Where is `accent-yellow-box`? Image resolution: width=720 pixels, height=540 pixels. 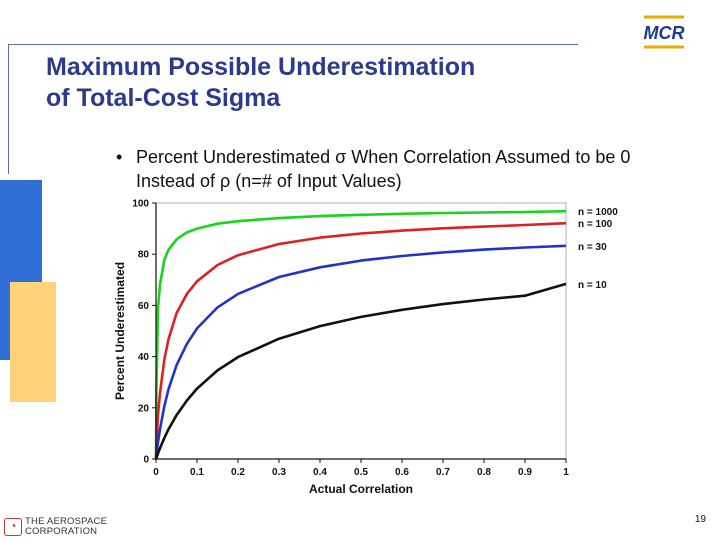 accent-yellow-box is located at coordinates (33, 342).